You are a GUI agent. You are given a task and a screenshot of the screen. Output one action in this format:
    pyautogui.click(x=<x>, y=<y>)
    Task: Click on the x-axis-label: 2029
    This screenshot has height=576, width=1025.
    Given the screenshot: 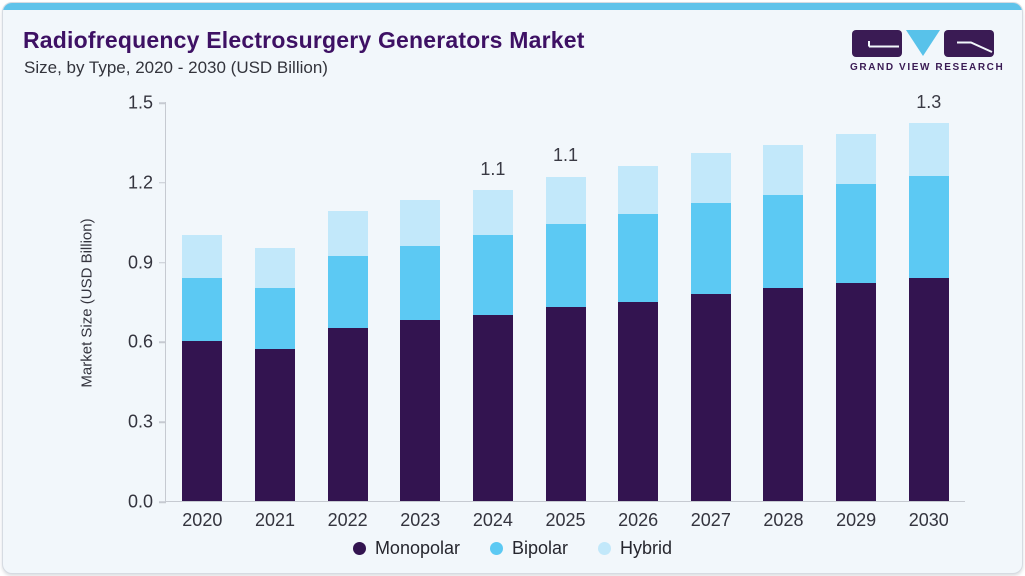 What is the action you would take?
    pyautogui.click(x=856, y=520)
    